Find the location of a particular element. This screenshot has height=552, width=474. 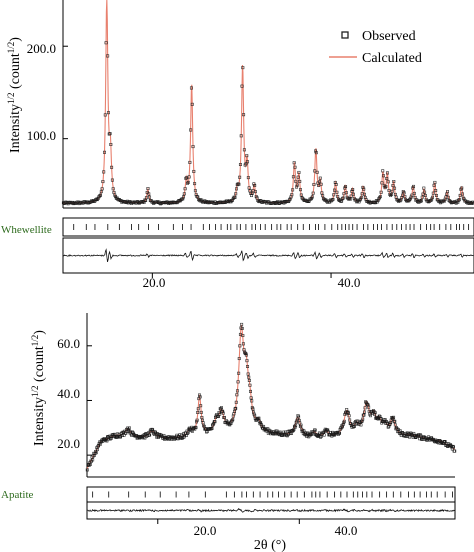

y-axis-label-sup: 1/2 is located at coordinates (35, 391).